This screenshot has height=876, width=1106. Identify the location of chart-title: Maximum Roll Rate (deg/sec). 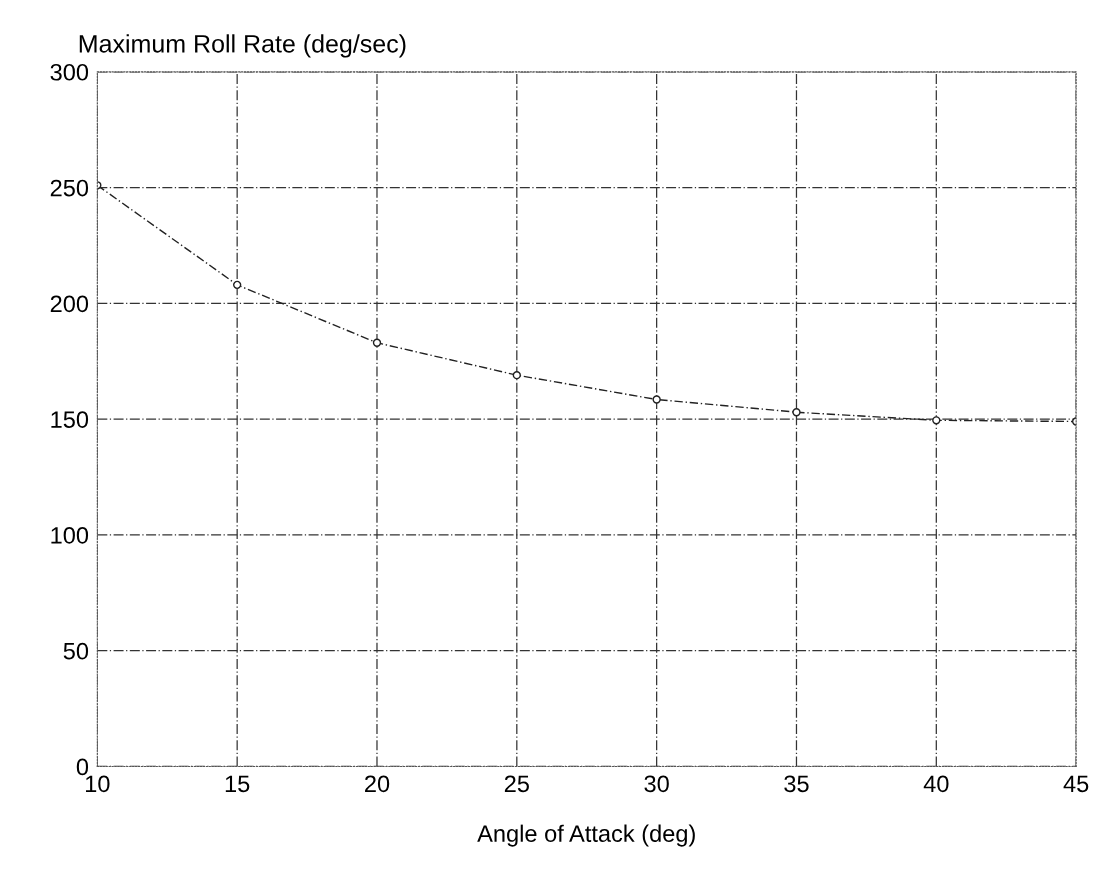
(242, 46).